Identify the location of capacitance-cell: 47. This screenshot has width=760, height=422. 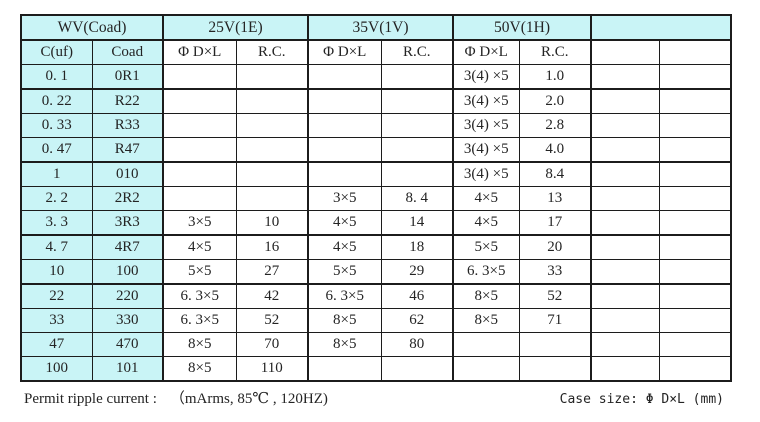
(56, 344).